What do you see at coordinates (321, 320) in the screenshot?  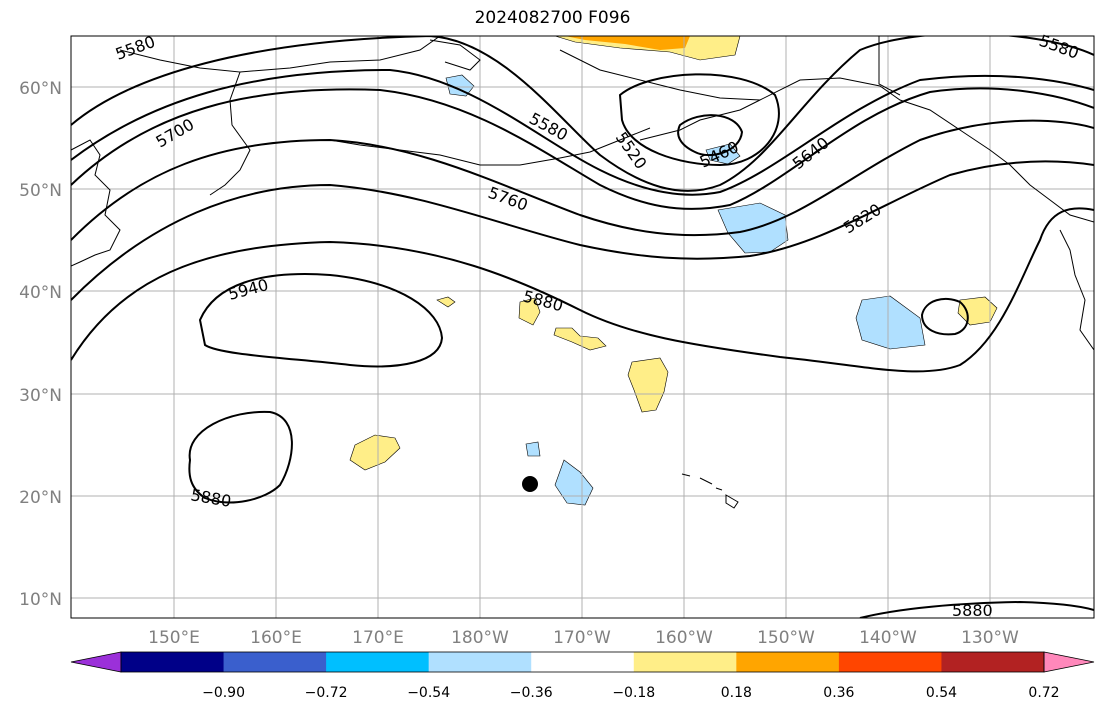 I see `contour-5940-high` at bounding box center [321, 320].